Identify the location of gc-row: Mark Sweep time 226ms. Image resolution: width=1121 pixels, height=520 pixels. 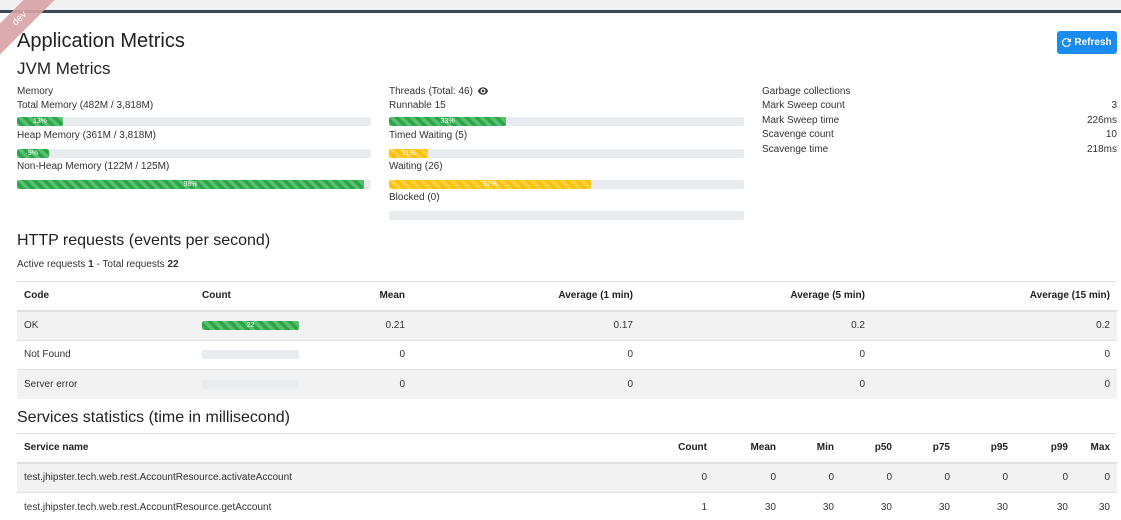
(939, 121).